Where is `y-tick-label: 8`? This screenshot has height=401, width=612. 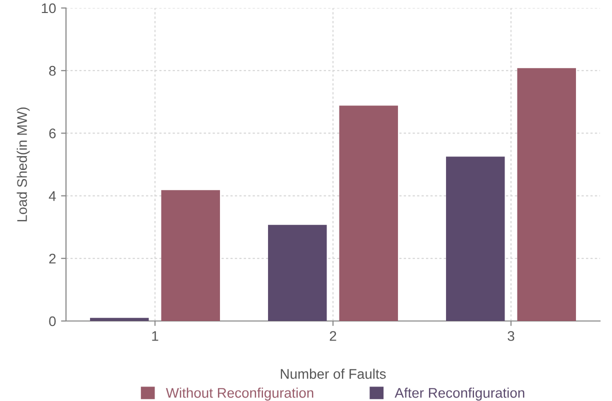 y-tick-label: 8 is located at coordinates (52, 71).